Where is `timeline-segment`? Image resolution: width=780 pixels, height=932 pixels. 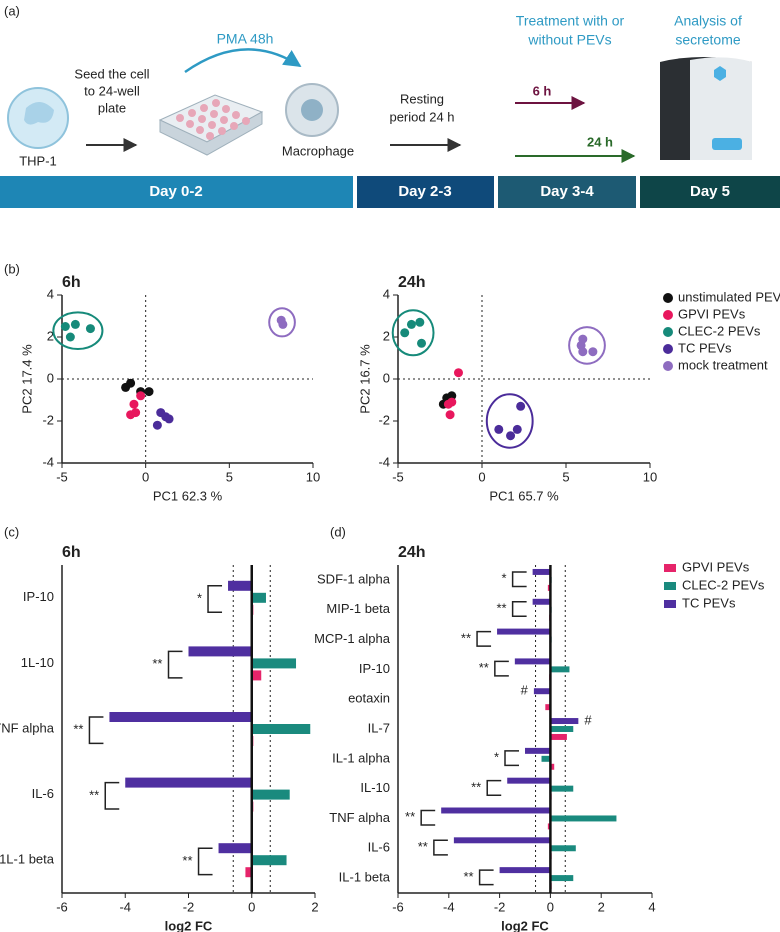 timeline-segment is located at coordinates (176, 192).